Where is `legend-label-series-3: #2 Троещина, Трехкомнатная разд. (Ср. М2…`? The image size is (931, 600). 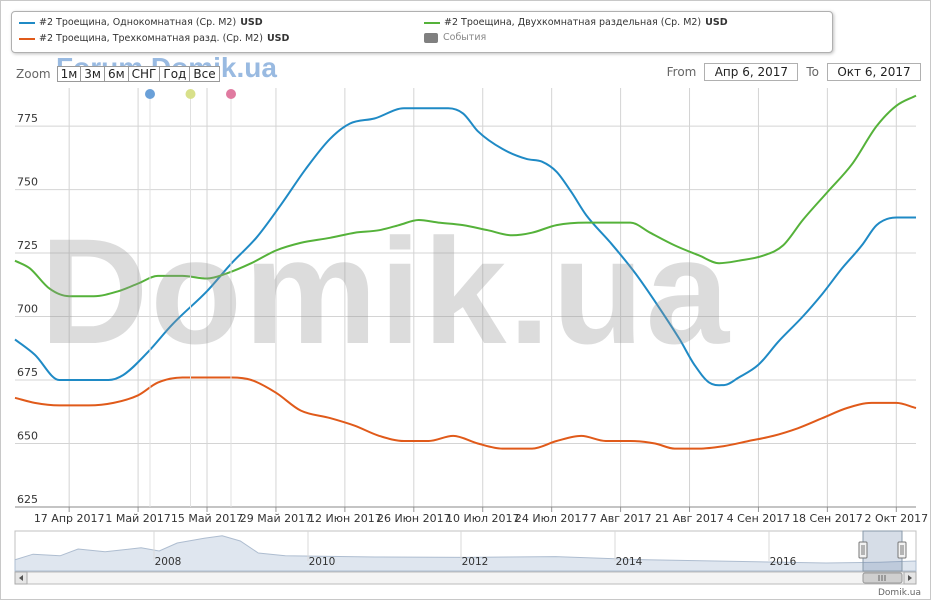 legend-label-series-3: #2 Троещина, Трехкомнатная разд. (Ср. М2… is located at coordinates (151, 38).